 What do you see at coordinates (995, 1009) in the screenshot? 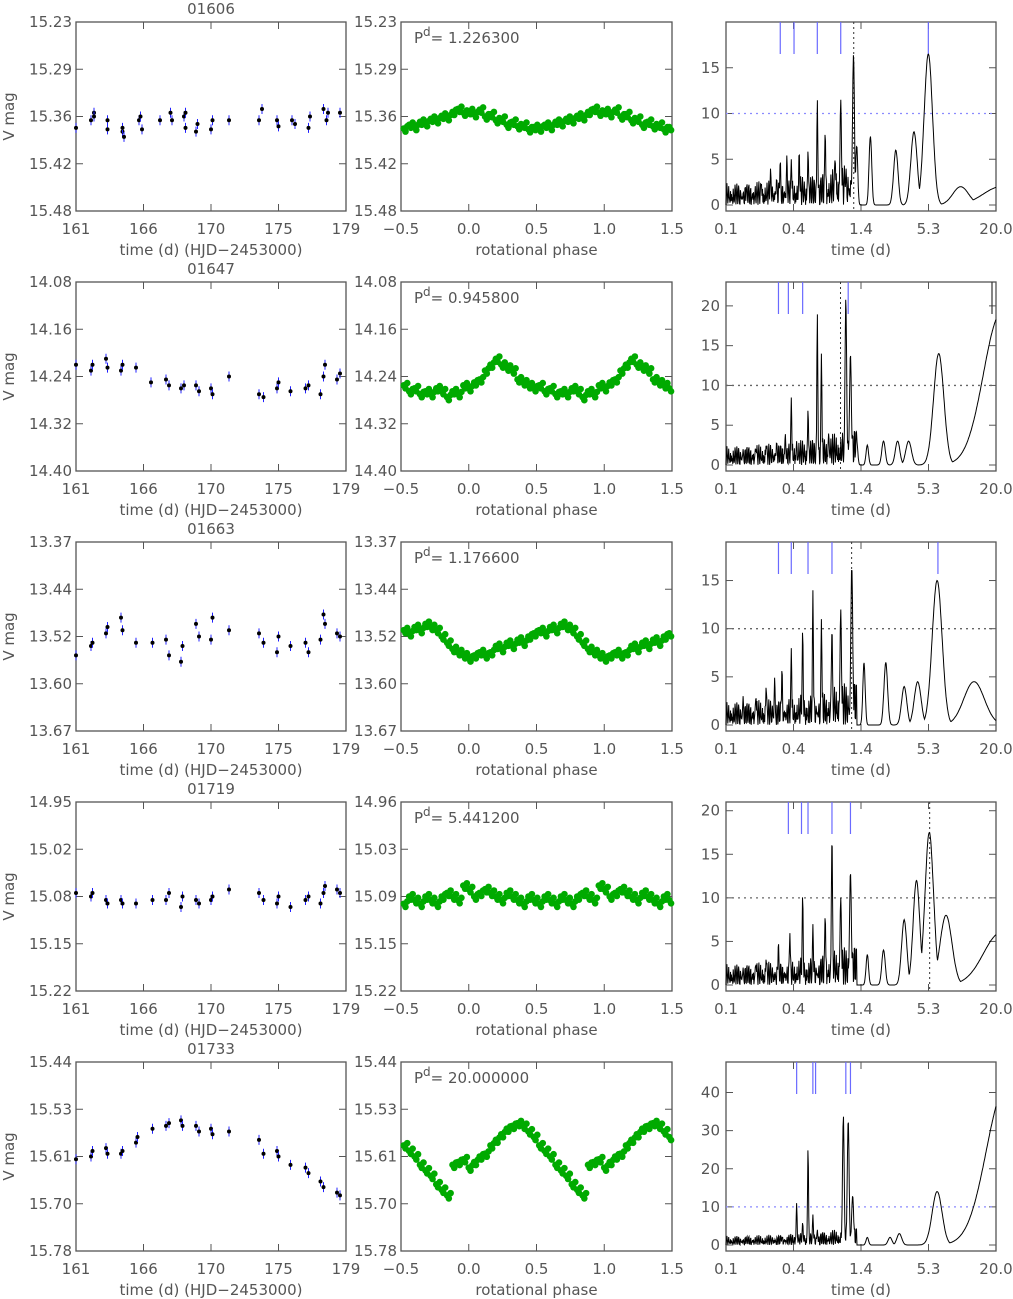
I see `periodogram-xtick-label: 20.0` at bounding box center [995, 1009].